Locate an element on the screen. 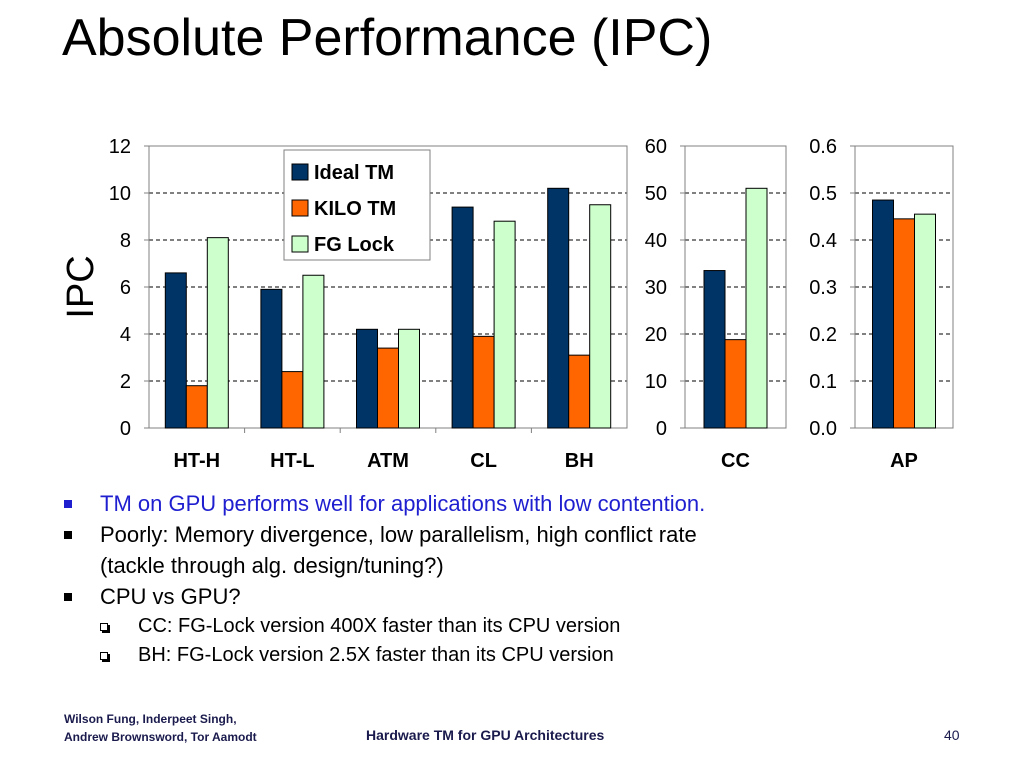  x-category-label: ATM is located at coordinates (388, 461).